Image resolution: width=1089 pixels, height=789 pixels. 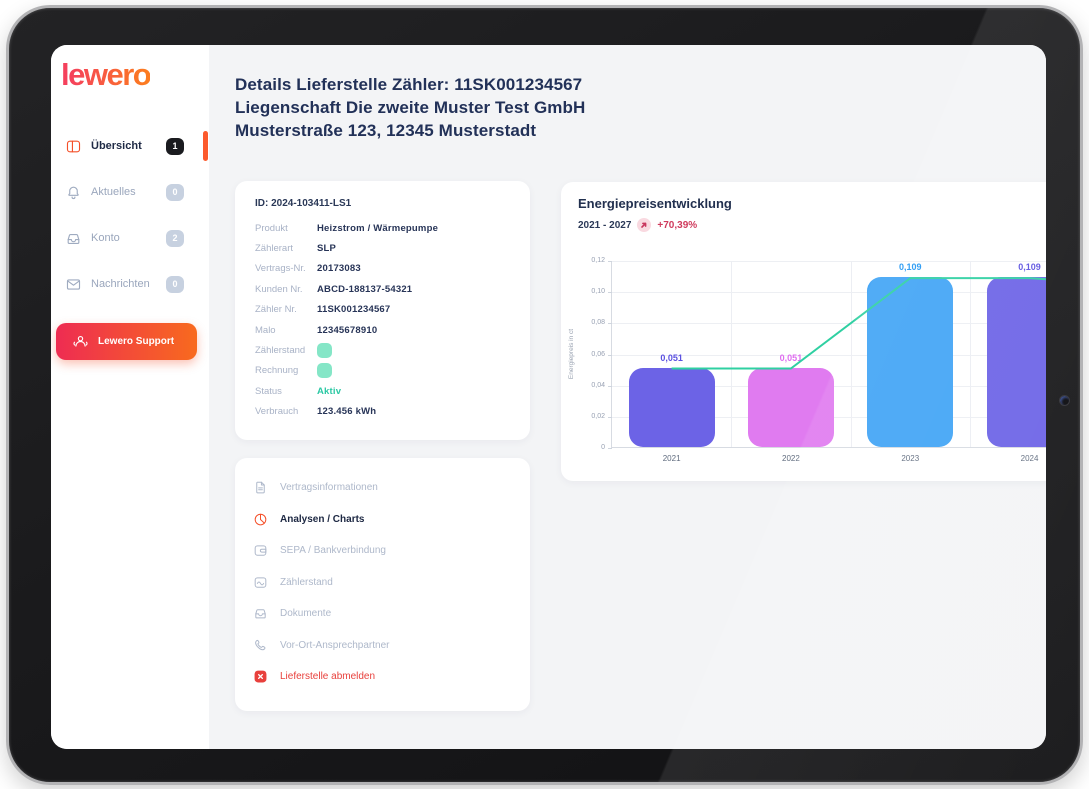 I want to click on page-title-line3: Musterstraße 123, 12345 Musterstadt, so click(x=386, y=130).